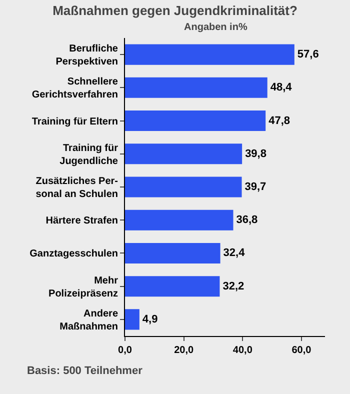 Image resolution: width=350 pixels, height=394 pixels. I want to click on y-tick-label: Schnellere Gerichtsverfahren, so click(75, 88).